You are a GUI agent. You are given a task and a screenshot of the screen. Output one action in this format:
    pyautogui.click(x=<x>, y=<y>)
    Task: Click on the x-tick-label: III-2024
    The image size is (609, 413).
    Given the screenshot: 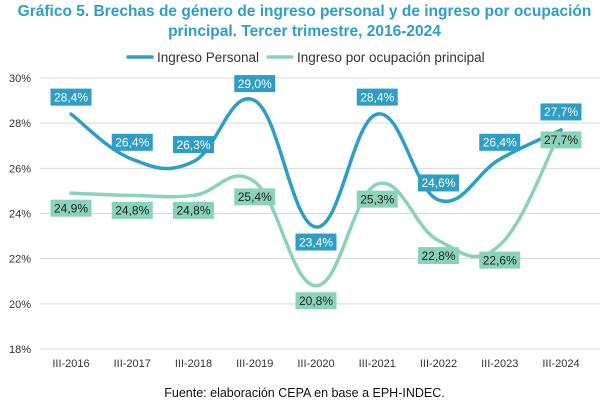 What is the action you would take?
    pyautogui.click(x=560, y=364)
    